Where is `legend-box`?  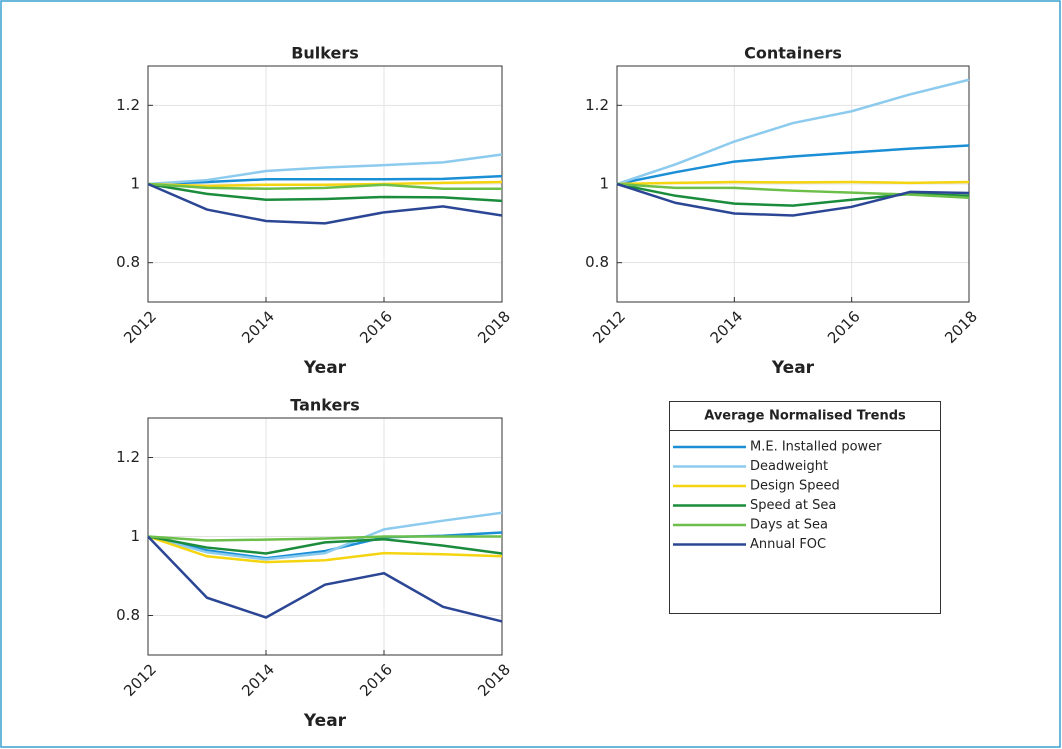 legend-box is located at coordinates (805, 507).